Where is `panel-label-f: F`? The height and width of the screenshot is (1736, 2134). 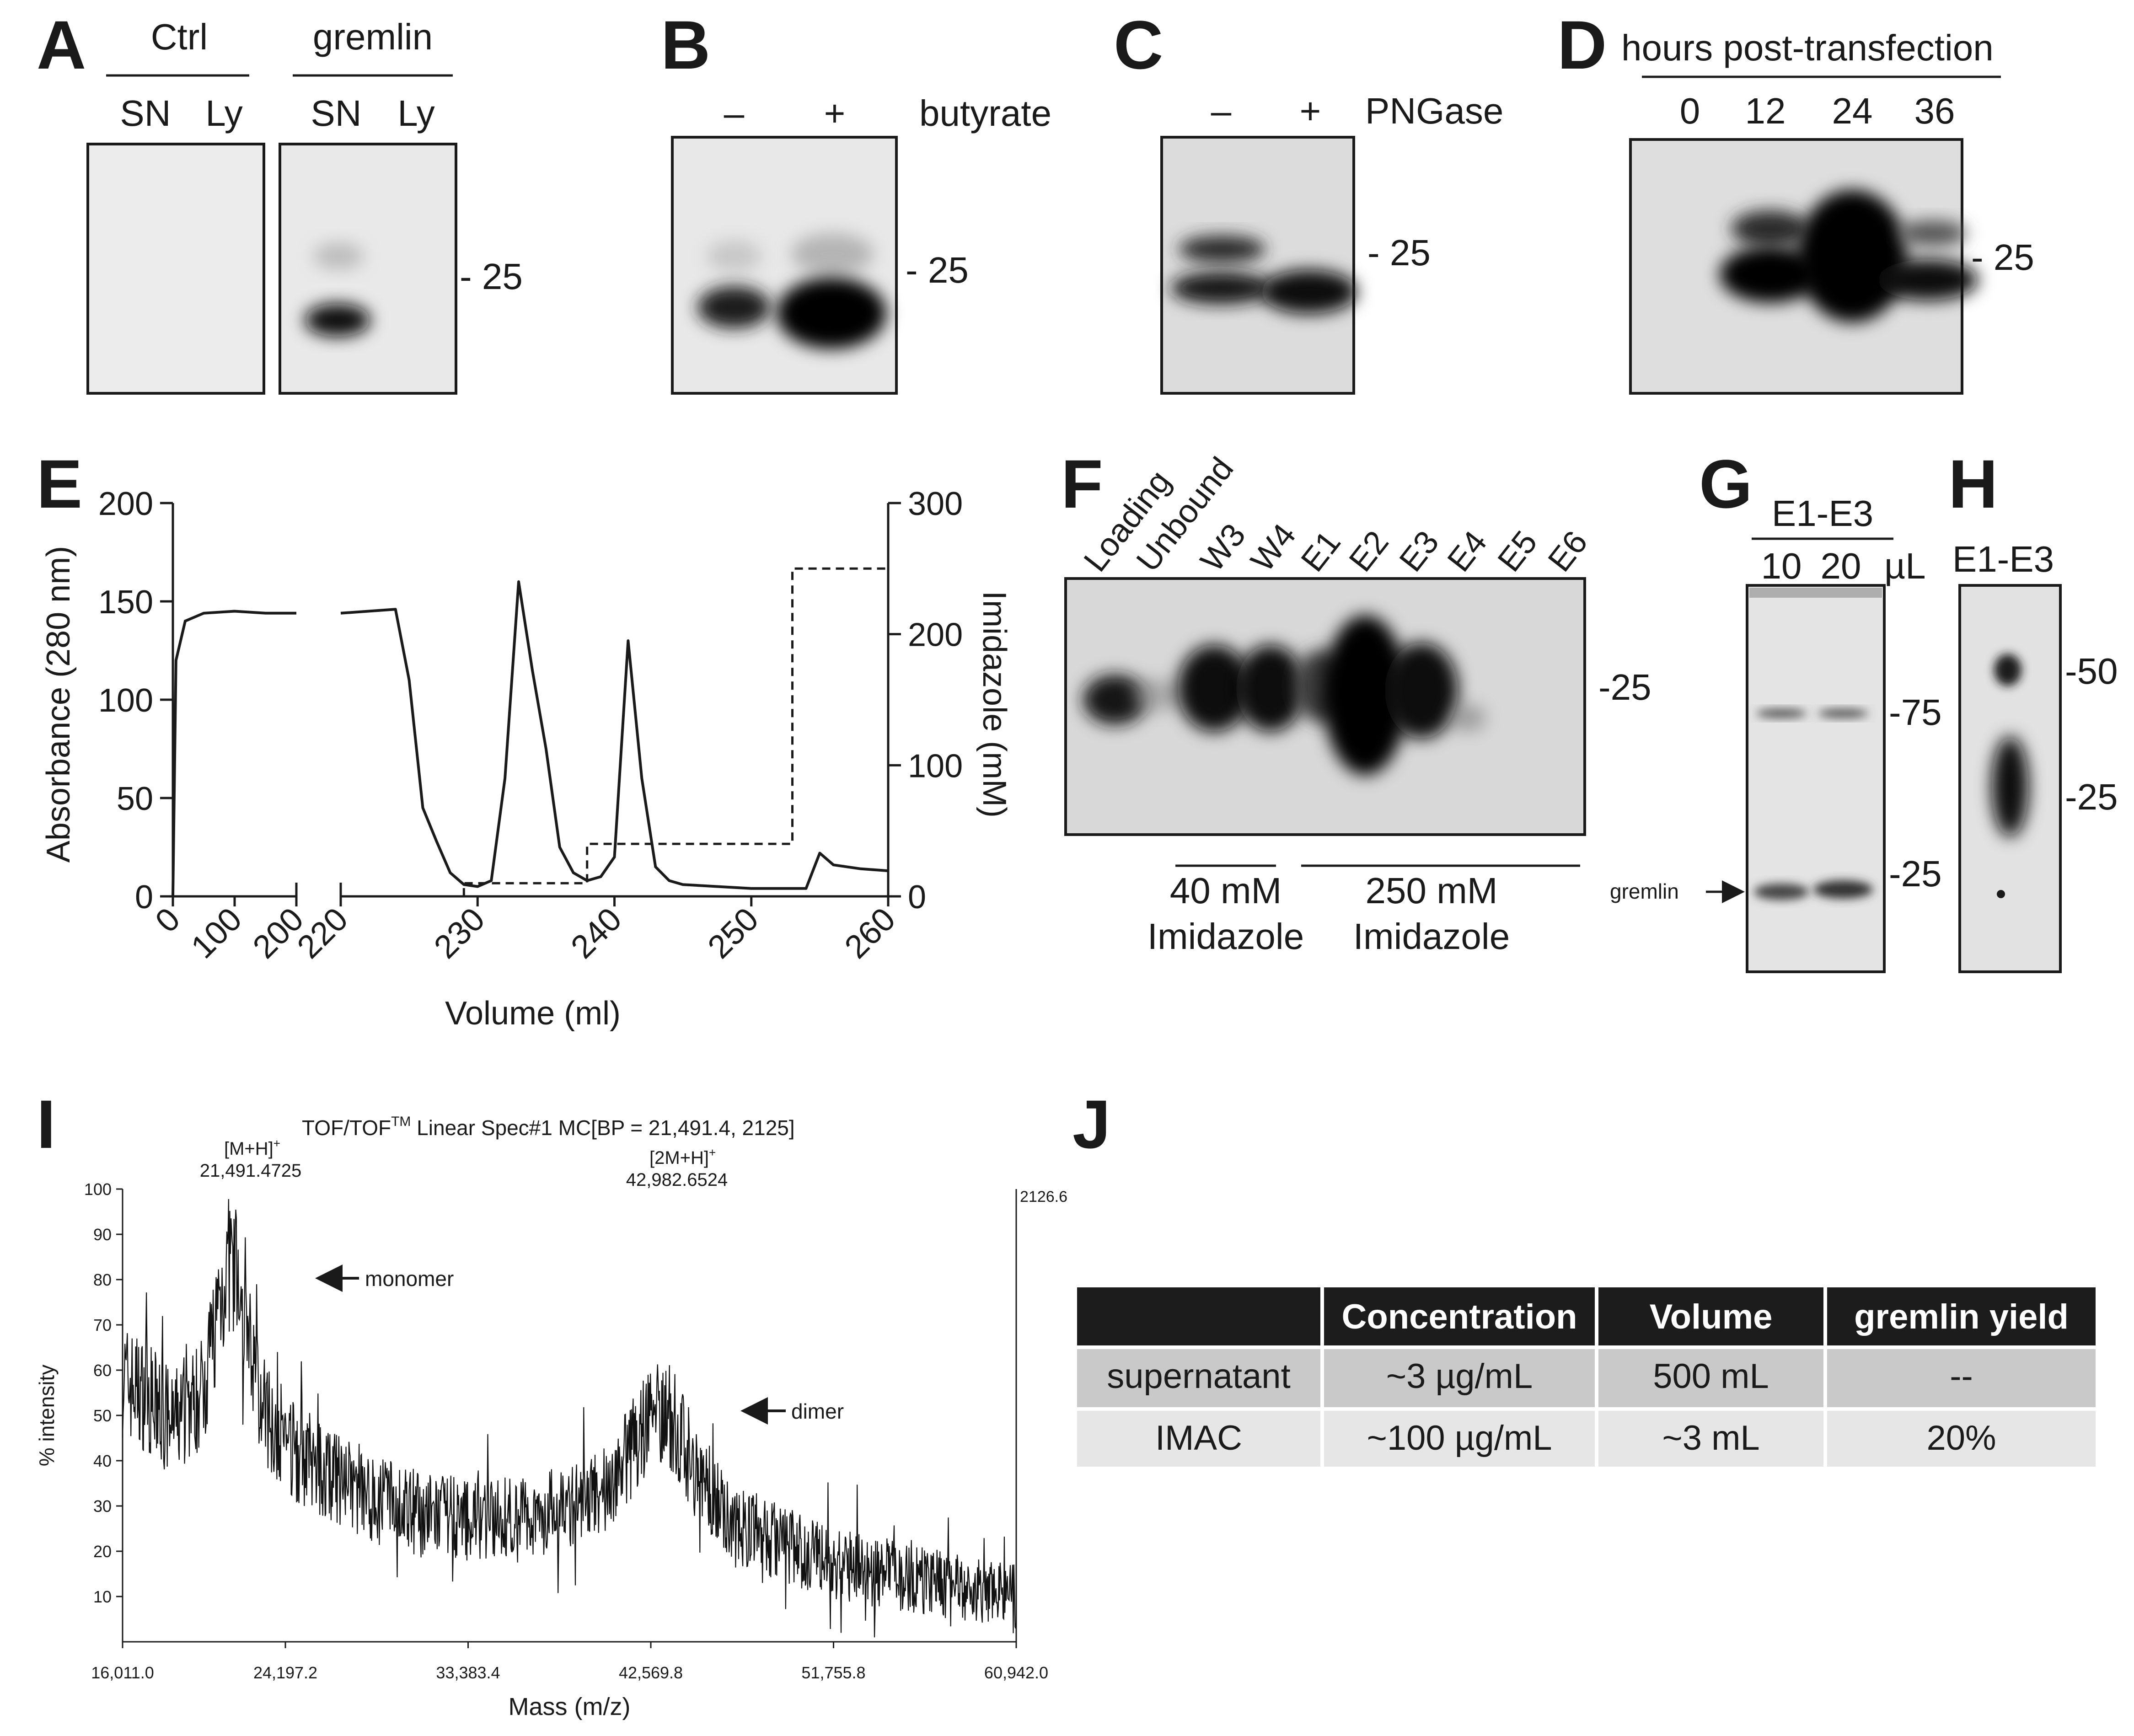 panel-label-f: F is located at coordinates (1082, 484).